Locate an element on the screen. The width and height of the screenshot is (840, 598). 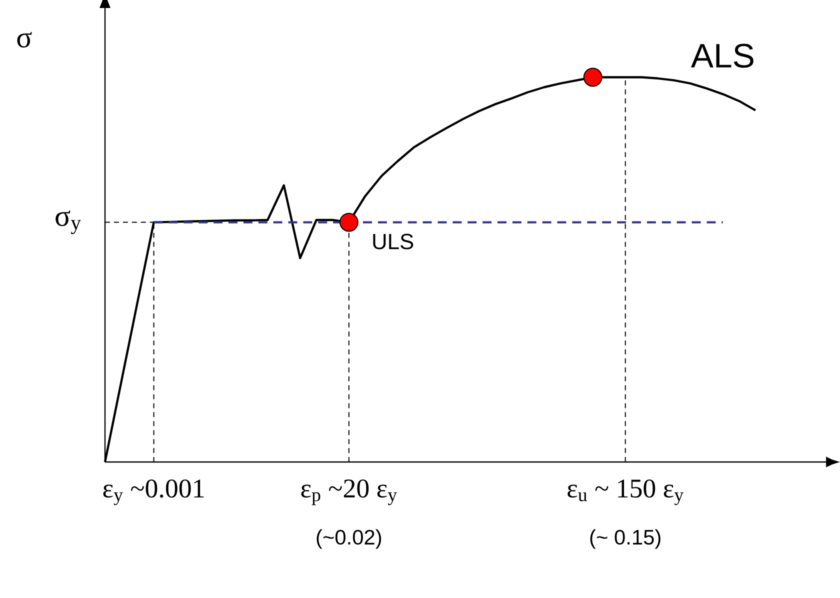
x-tick-label: ε$_{p}$ ~20 ε$_{y}$ is located at coordinates (349, 492).